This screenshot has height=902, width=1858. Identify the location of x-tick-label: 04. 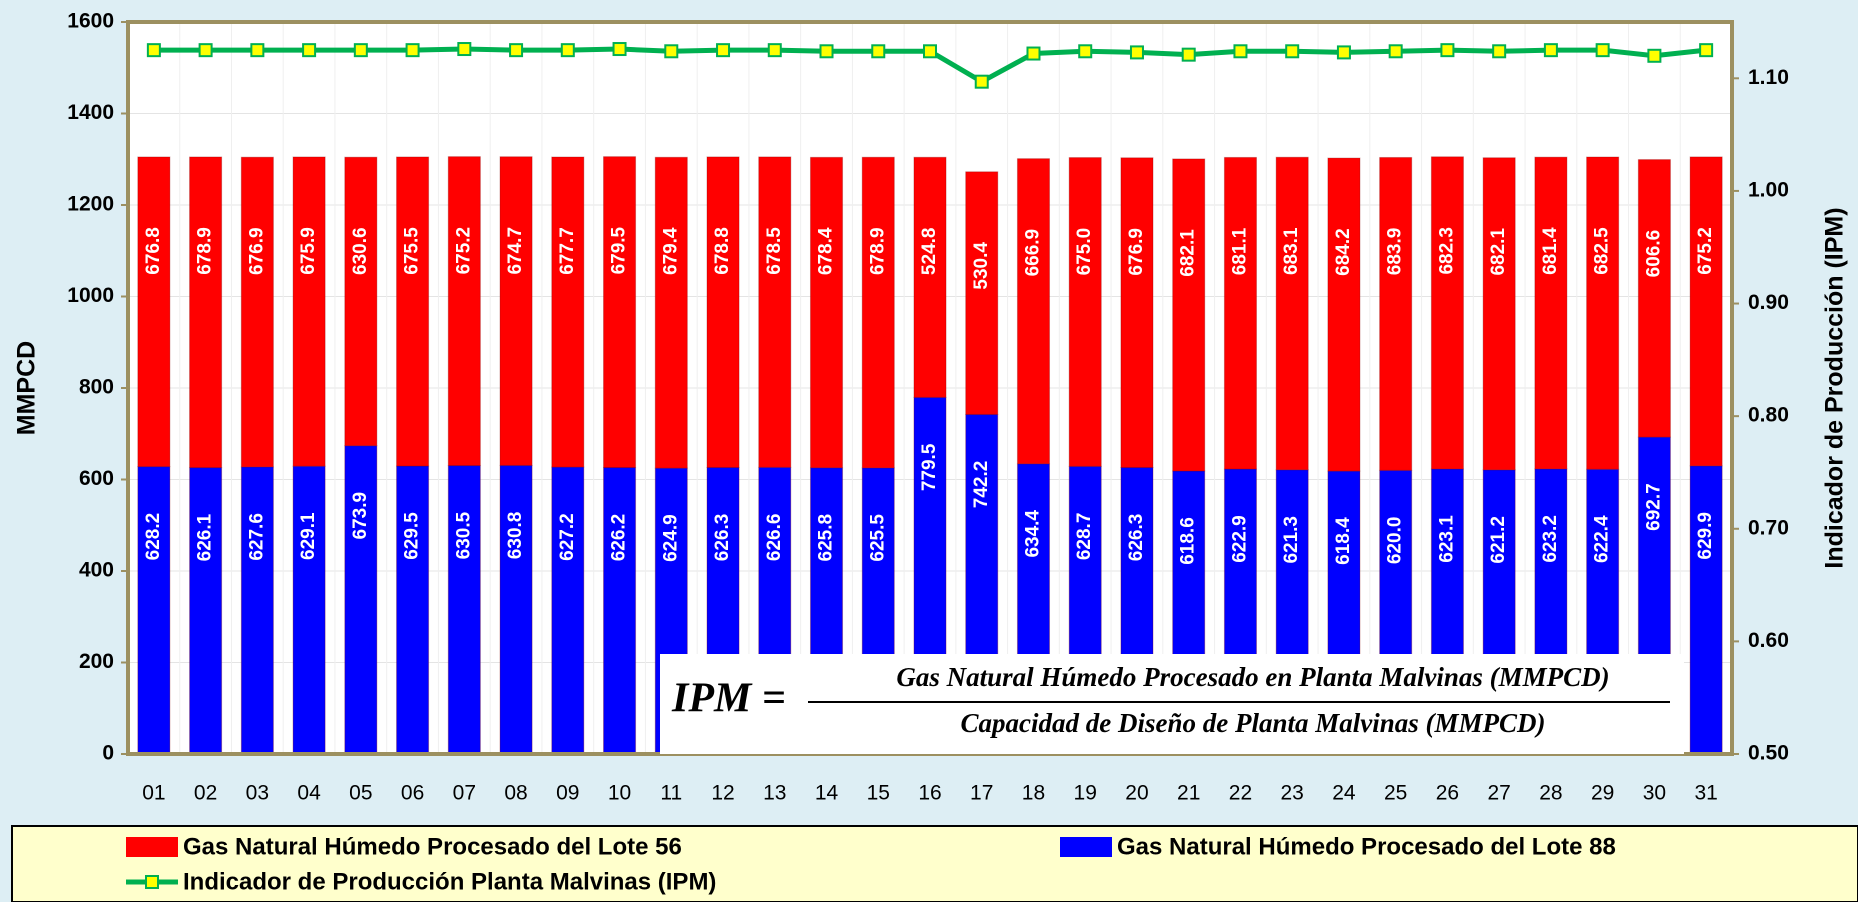
(309, 793).